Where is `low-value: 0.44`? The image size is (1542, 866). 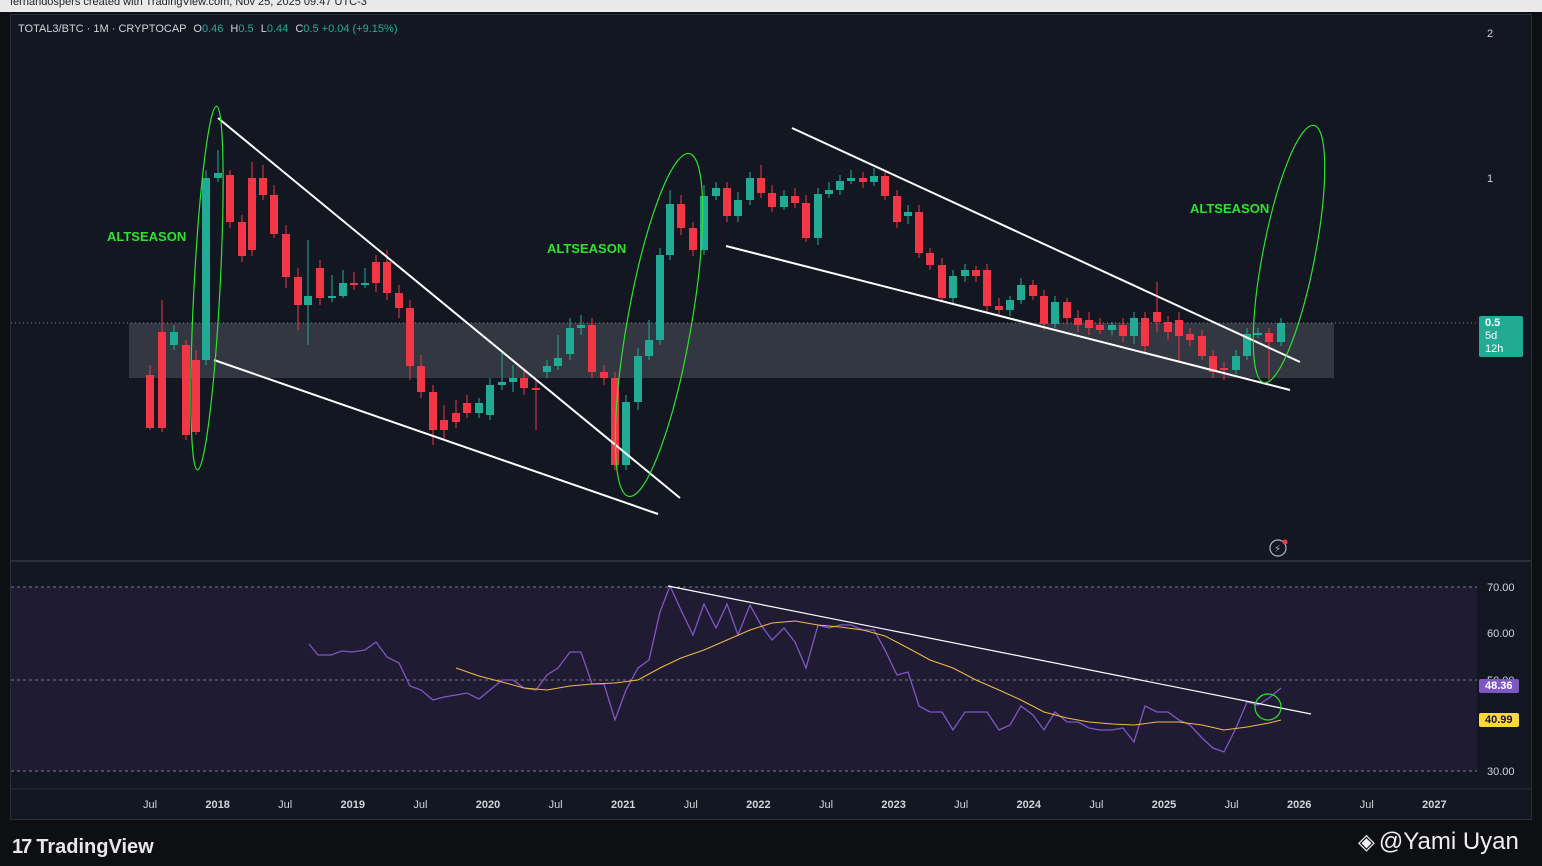 low-value: 0.44 is located at coordinates (277, 29).